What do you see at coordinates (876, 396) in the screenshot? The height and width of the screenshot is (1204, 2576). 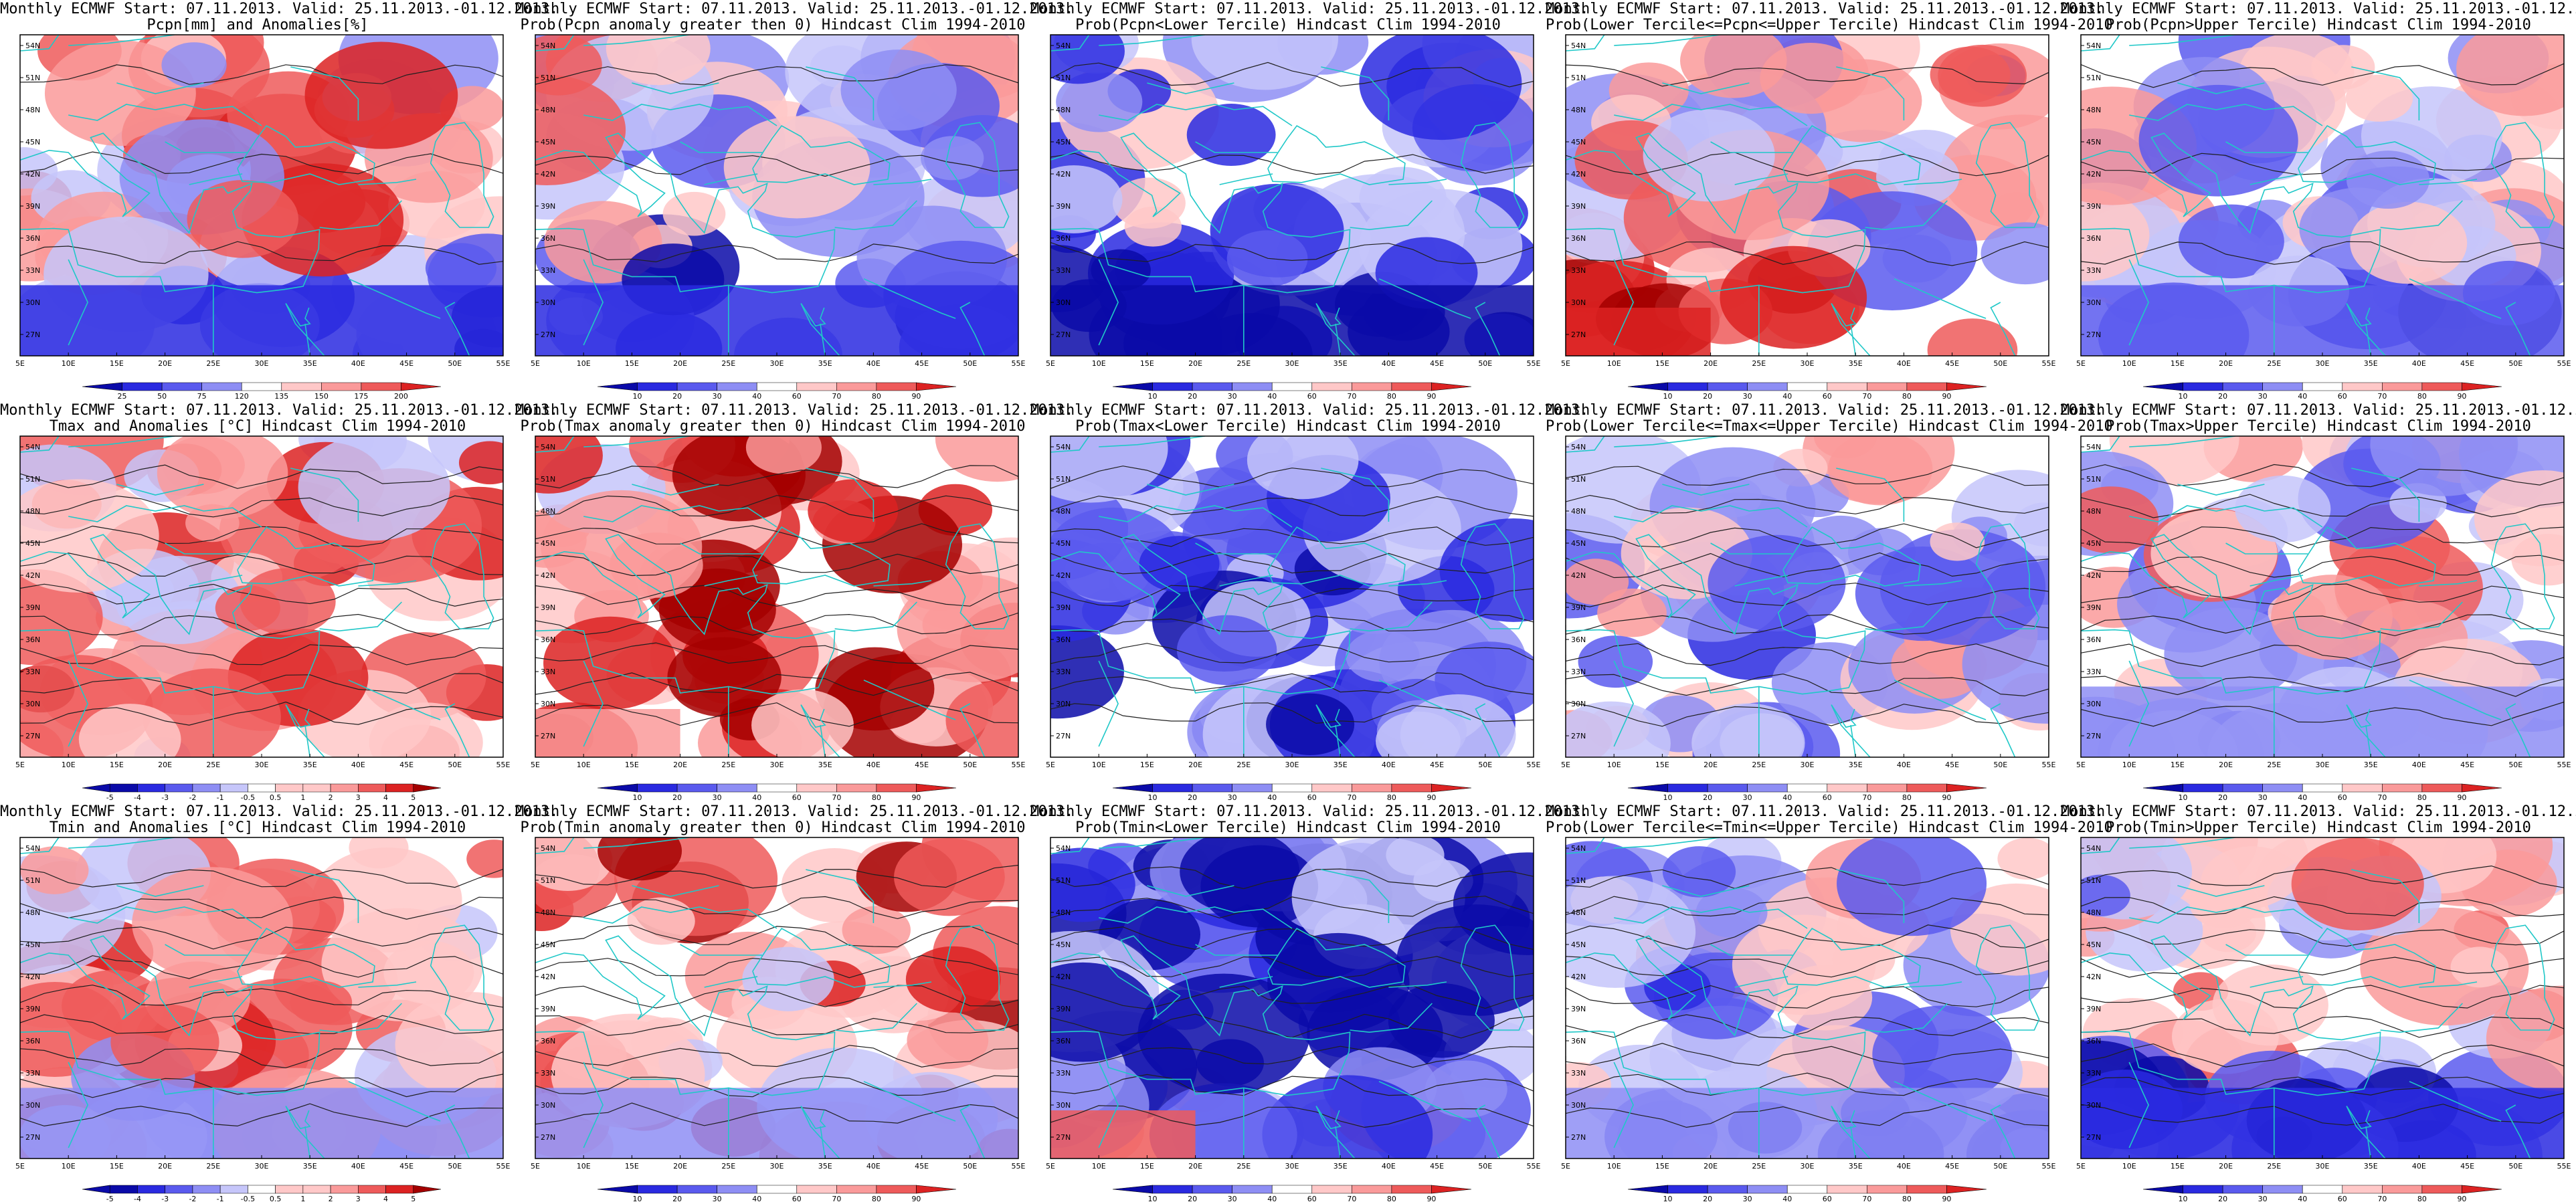 I see `colorbar-tick: 80` at bounding box center [876, 396].